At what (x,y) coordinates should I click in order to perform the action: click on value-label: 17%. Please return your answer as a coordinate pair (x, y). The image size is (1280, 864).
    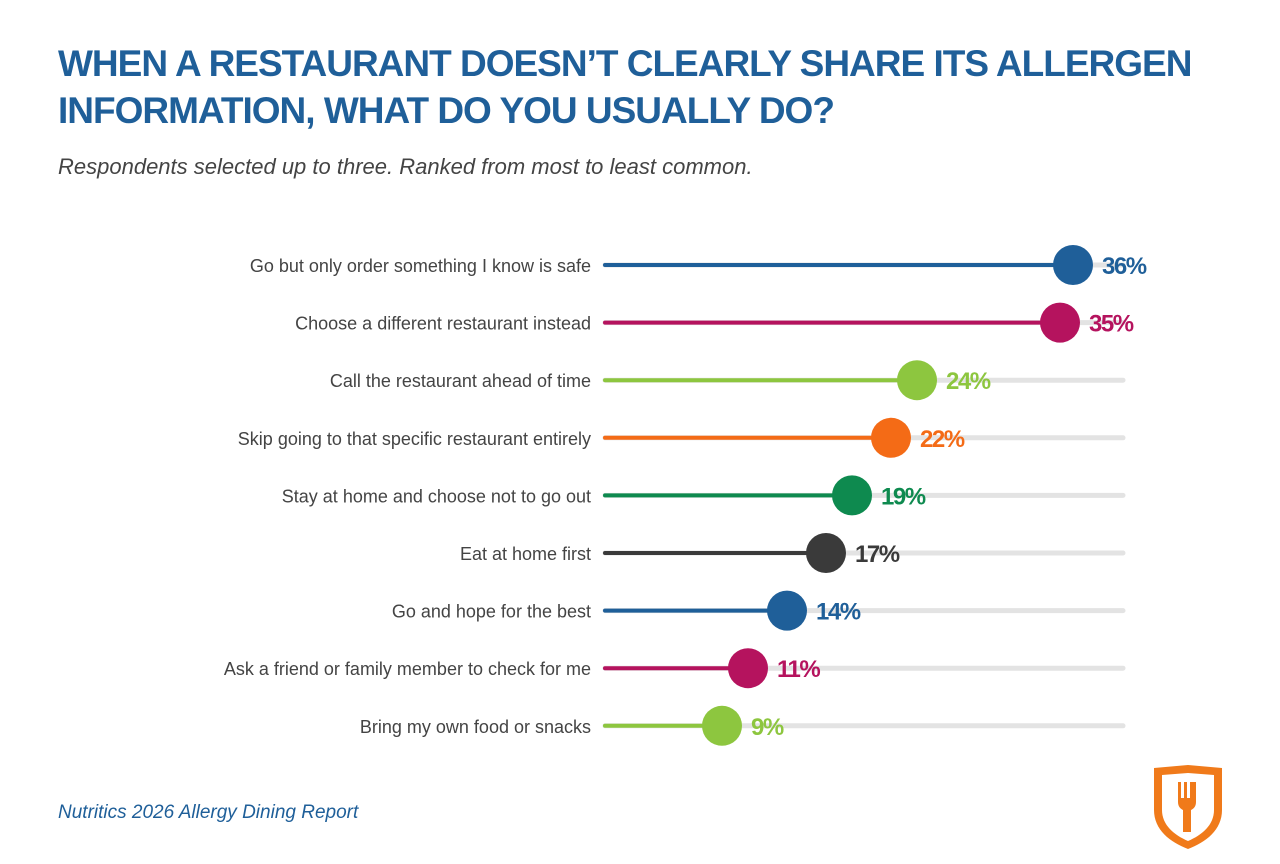
    Looking at the image, I should click on (877, 554).